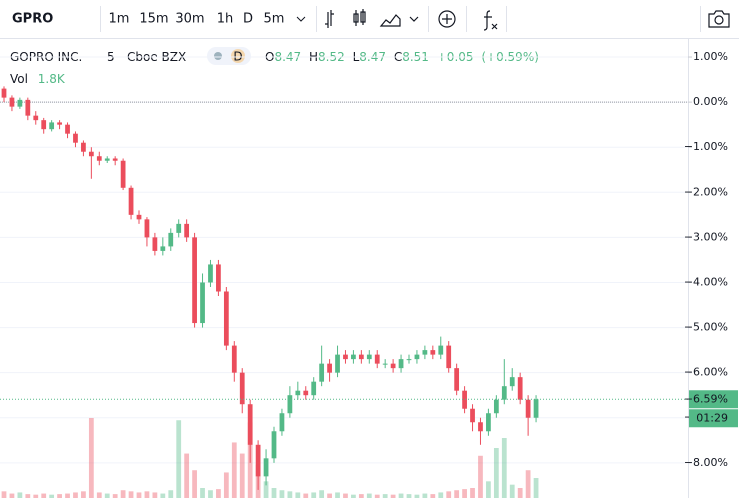 This screenshot has width=739, height=498. Describe the element at coordinates (706, 327) in the screenshot. I see `y-tick-label: −5.00%` at that location.